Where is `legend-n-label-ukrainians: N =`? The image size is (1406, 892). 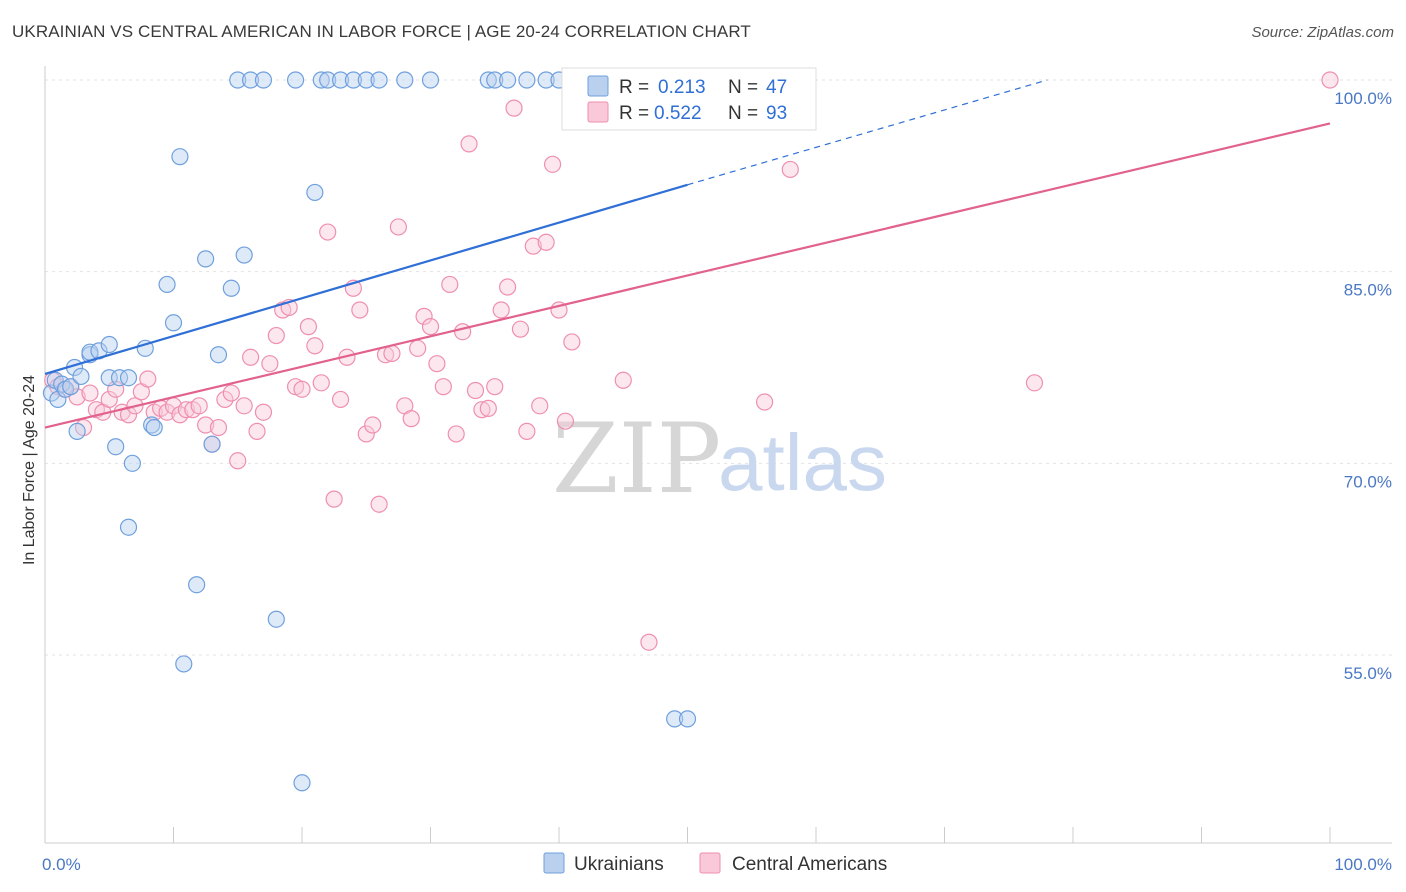 legend-n-label-ukrainians: N = is located at coordinates (743, 87).